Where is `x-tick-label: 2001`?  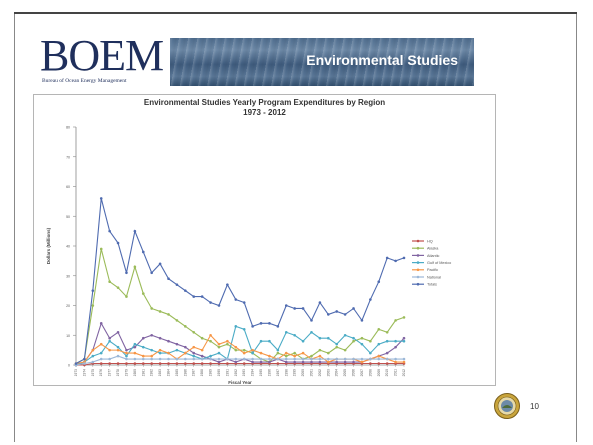
x-tick-label: 2001 is located at coordinates (311, 373).